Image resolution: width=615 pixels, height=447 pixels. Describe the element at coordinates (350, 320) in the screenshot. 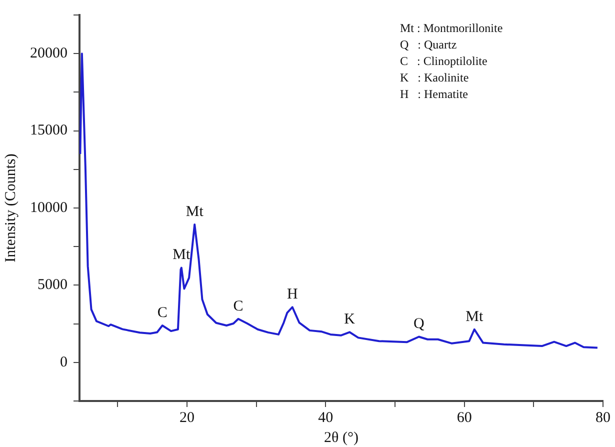

I see `annotation: K` at that location.